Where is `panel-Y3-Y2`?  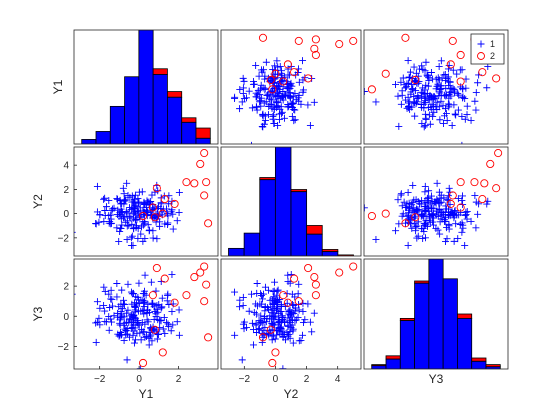 panel-Y3-Y2 is located at coordinates (291, 314).